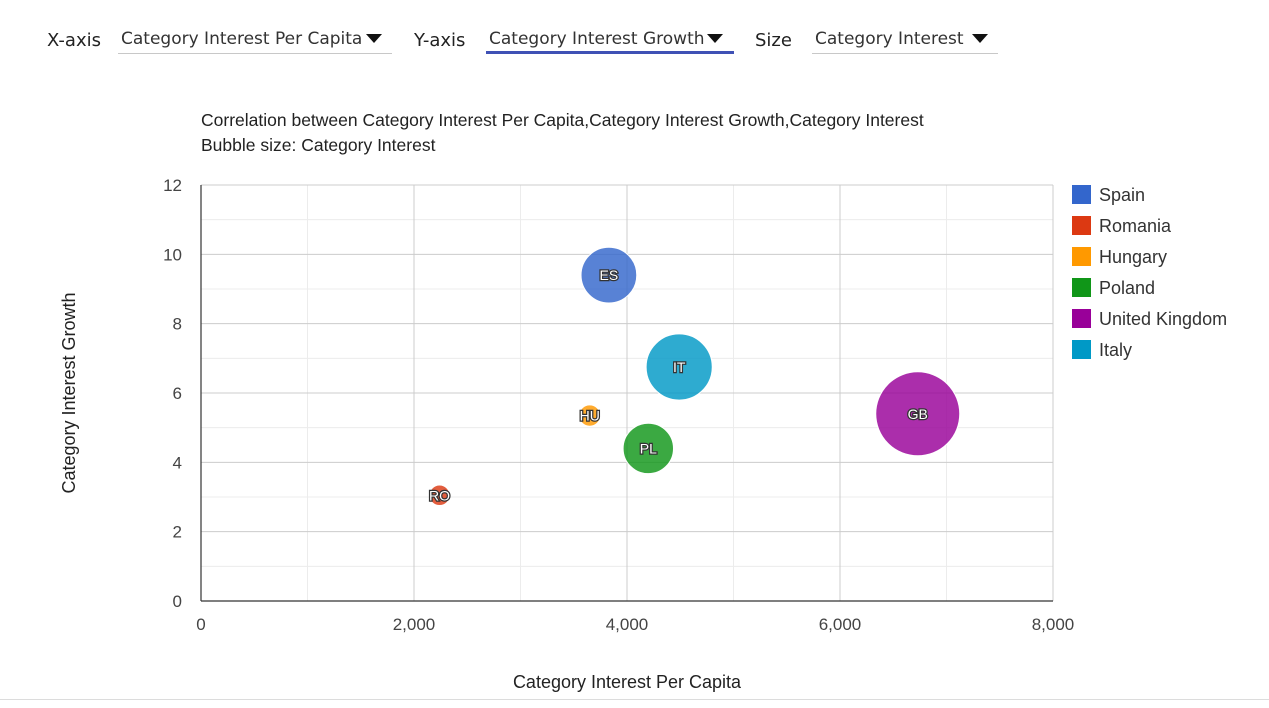  Describe the element at coordinates (172, 185) in the screenshot. I see `y-tick-label: 12` at that location.